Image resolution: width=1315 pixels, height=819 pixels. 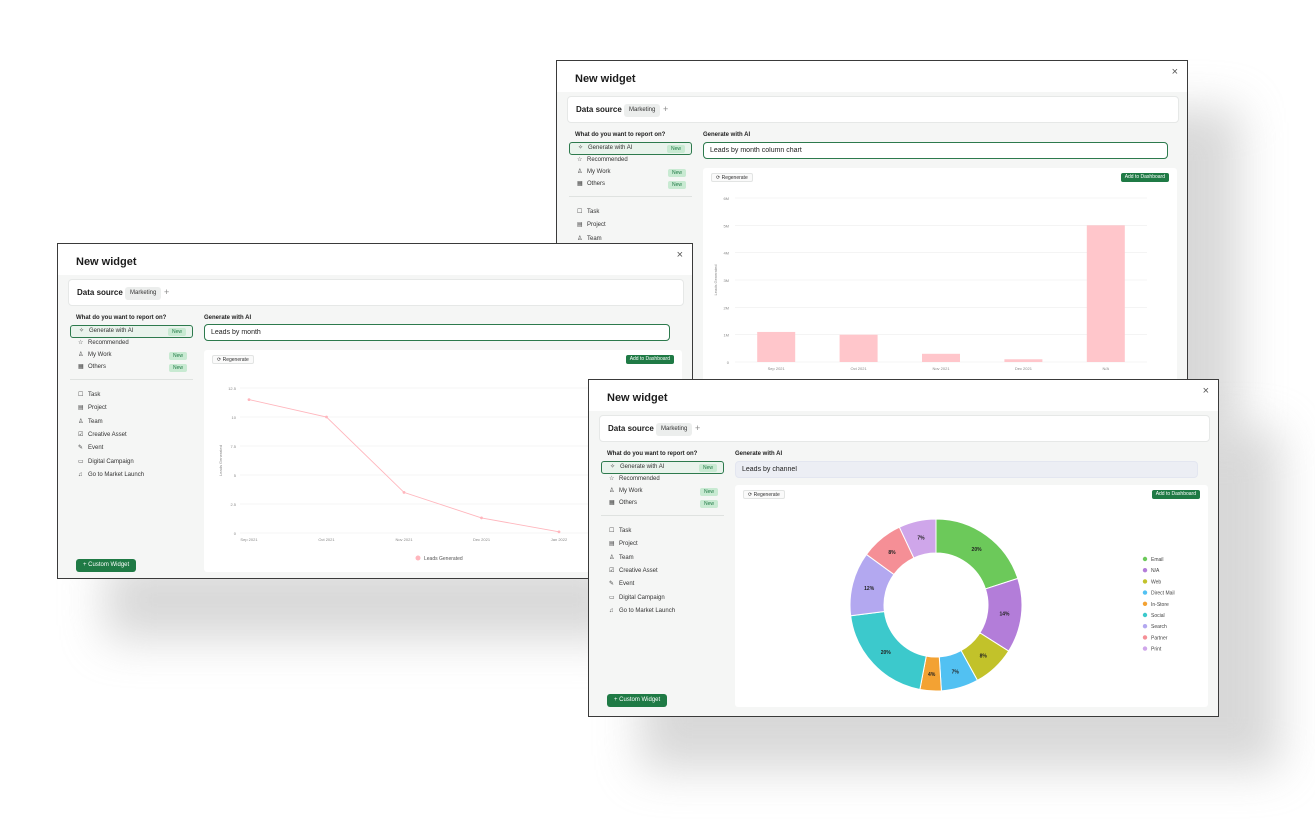 I want to click on slice-email, so click(x=977, y=554).